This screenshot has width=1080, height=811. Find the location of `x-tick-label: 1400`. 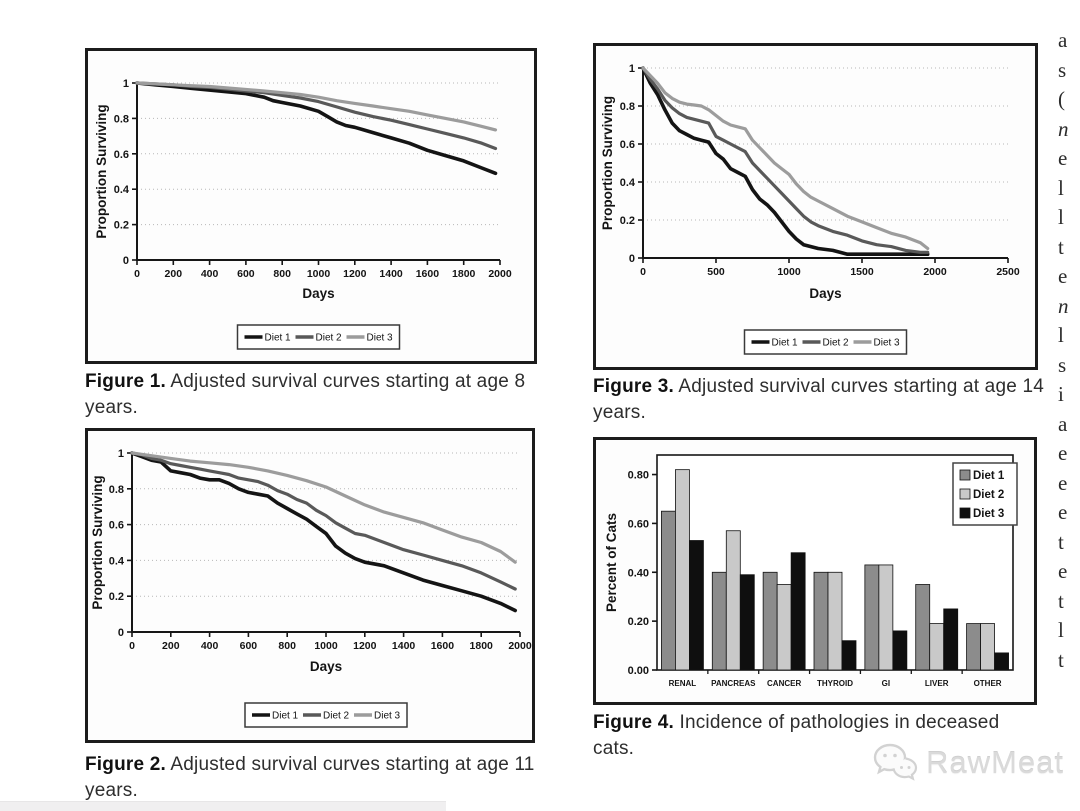

x-tick-label: 1400 is located at coordinates (404, 646).